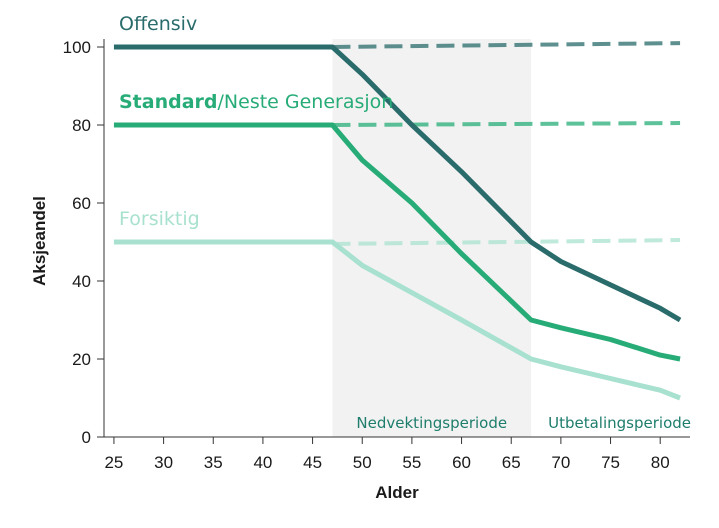  Describe the element at coordinates (397, 492) in the screenshot. I see `x-axis-title: Alder` at that location.